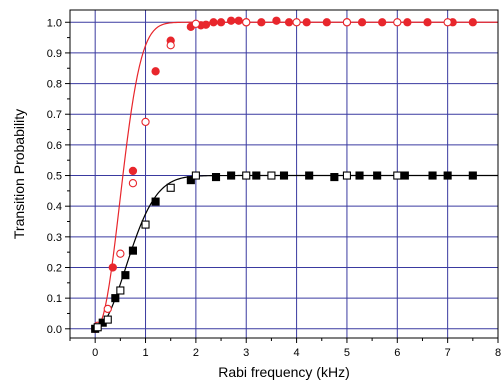  Describe the element at coordinates (54, 115) in the screenshot. I see `y-tick-label: 0.7` at that location.